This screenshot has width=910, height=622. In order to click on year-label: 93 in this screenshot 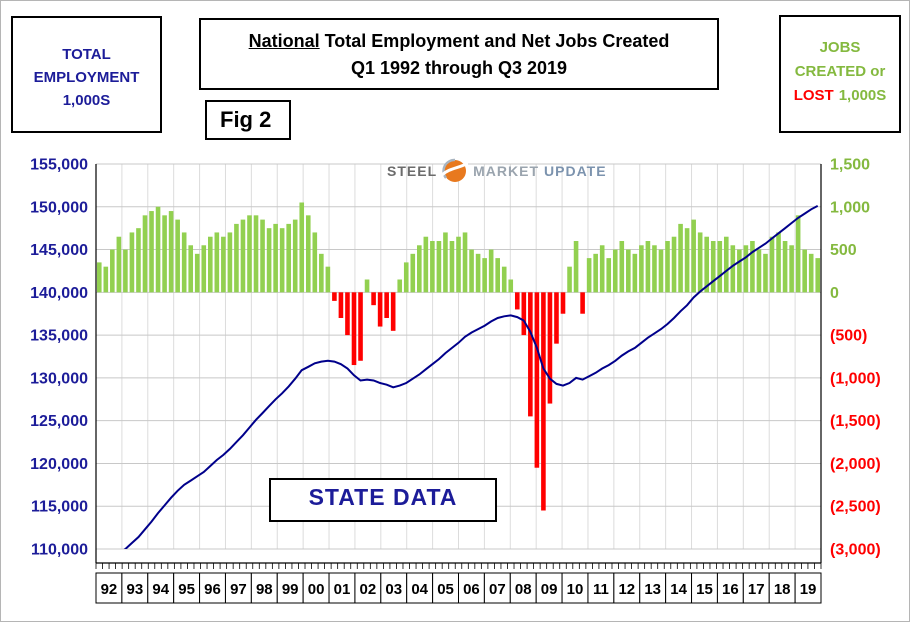, I will do `click(134, 589)`.